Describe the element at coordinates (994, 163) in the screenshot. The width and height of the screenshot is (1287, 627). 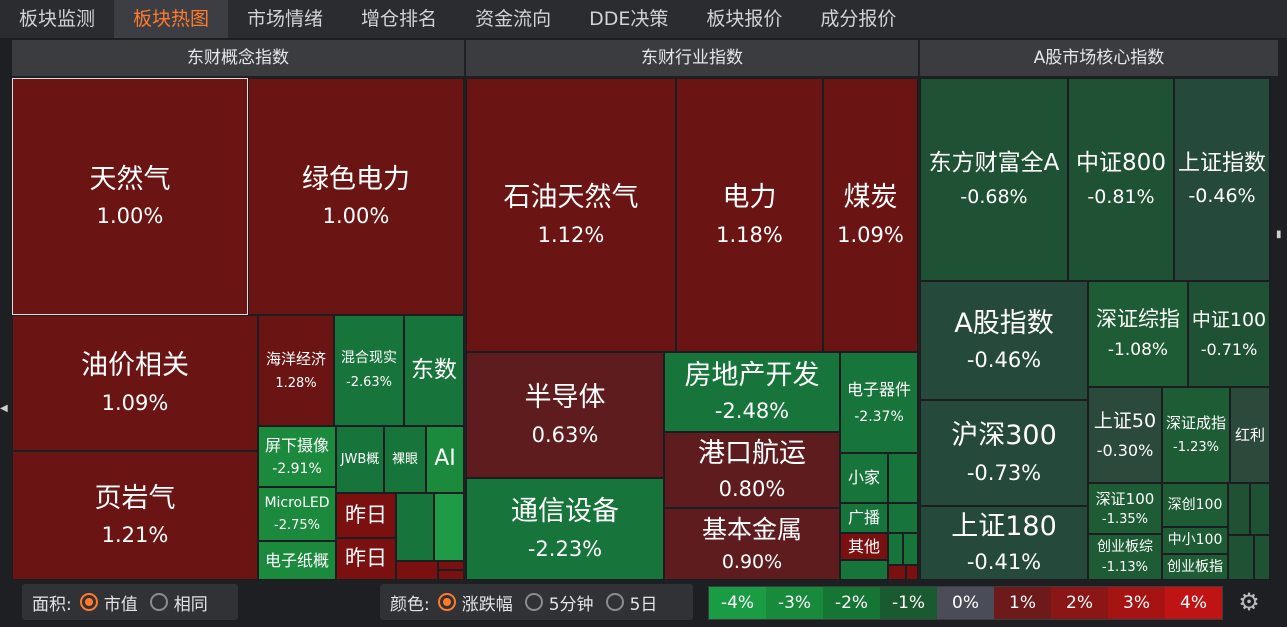
I see `cell-name: 东方财富全A` at that location.